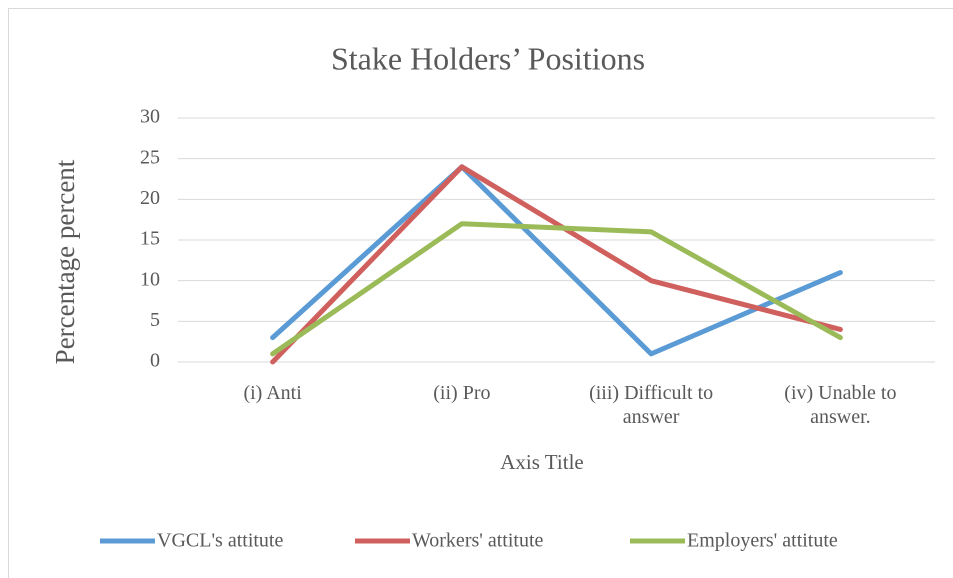 Image resolution: width=953 pixels, height=578 pixels. Describe the element at coordinates (272, 393) in the screenshot. I see `x-tick-label: (i) Anti` at that location.